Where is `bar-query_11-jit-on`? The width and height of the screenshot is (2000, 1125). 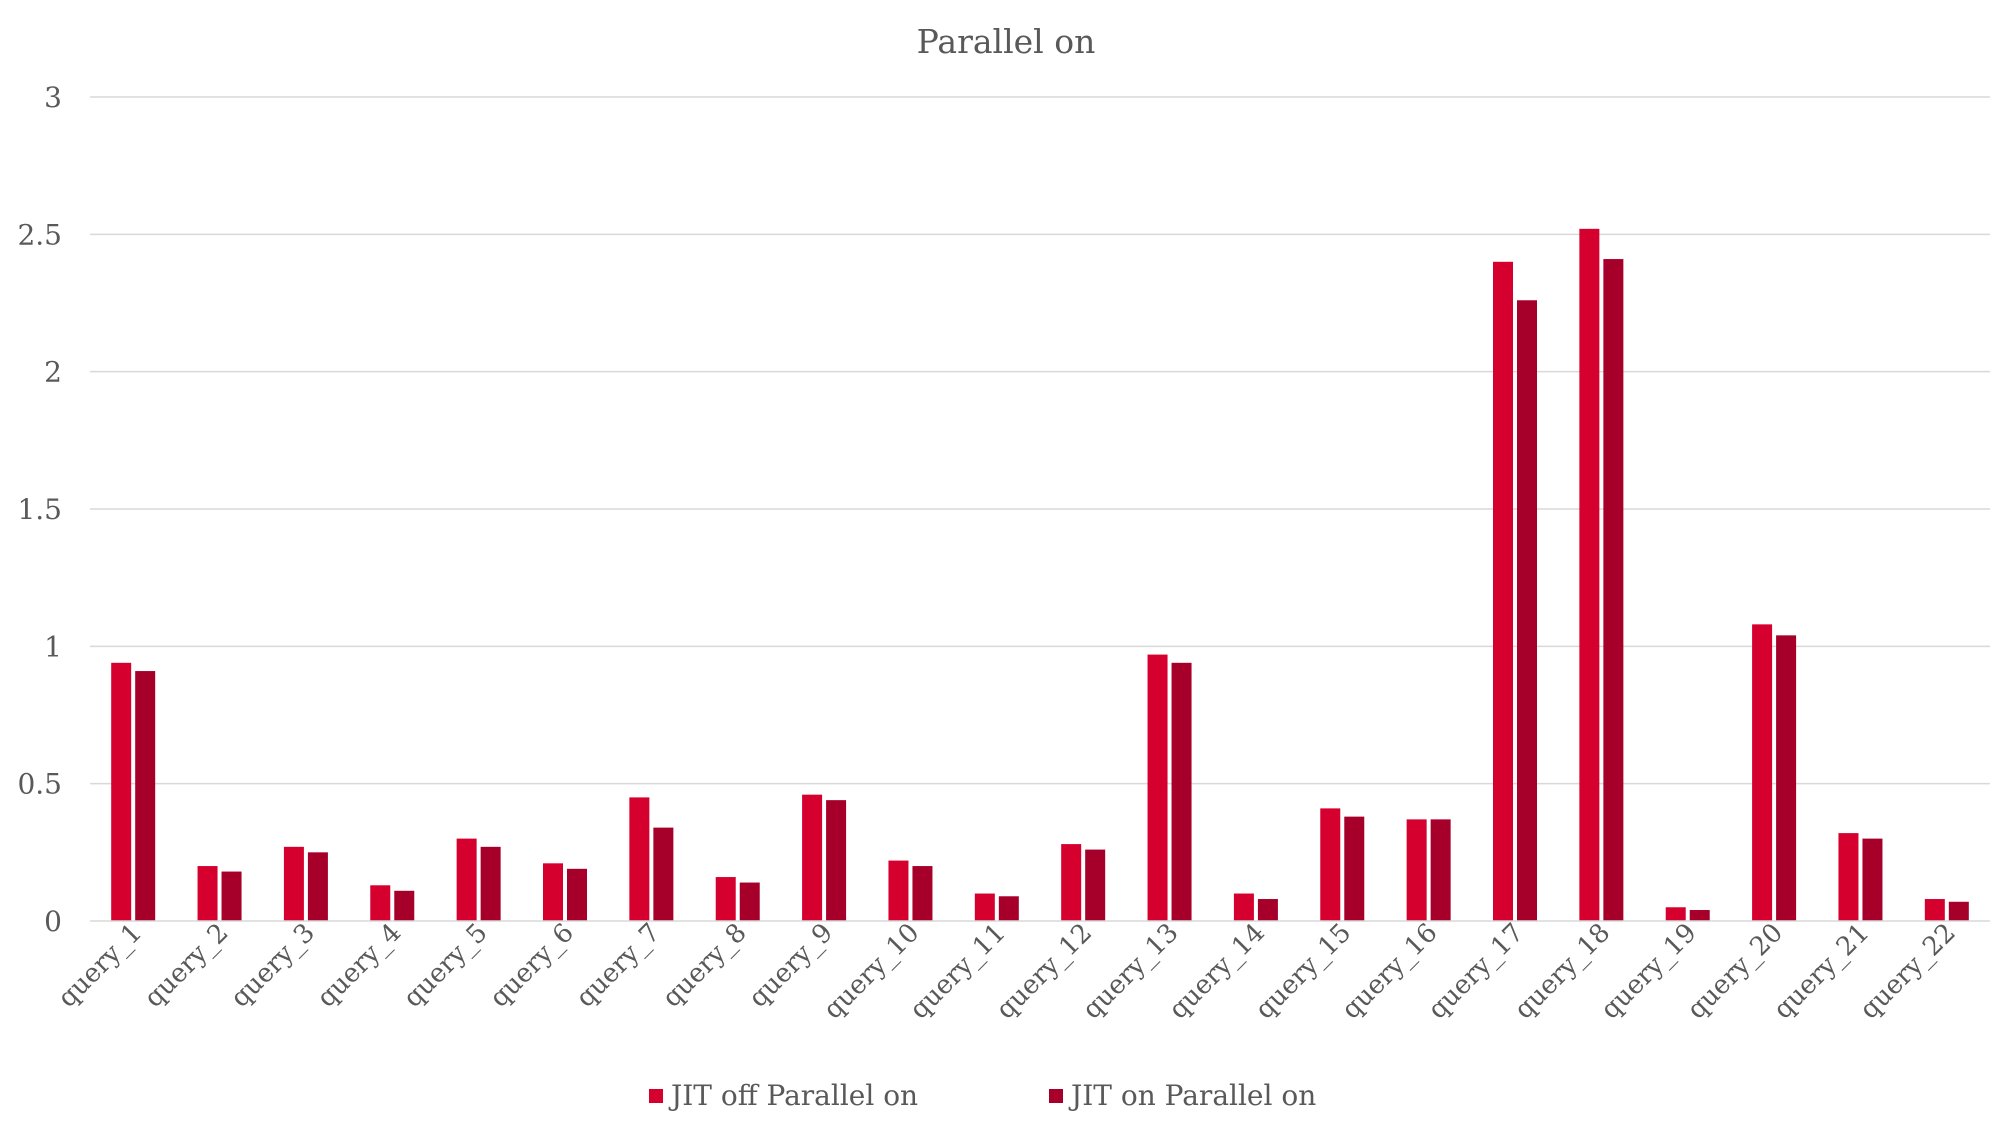 bar-query_11-jit-on is located at coordinates (1008, 908).